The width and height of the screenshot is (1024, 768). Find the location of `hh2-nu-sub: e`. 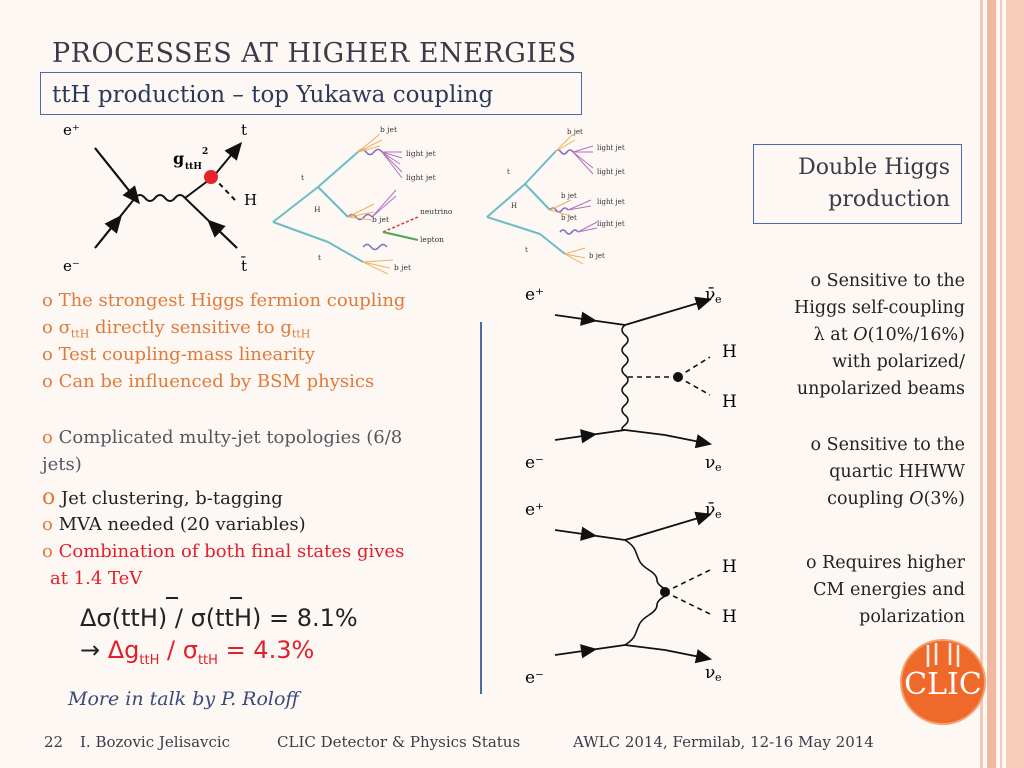

hh2-nu-sub: e is located at coordinates (718, 677).